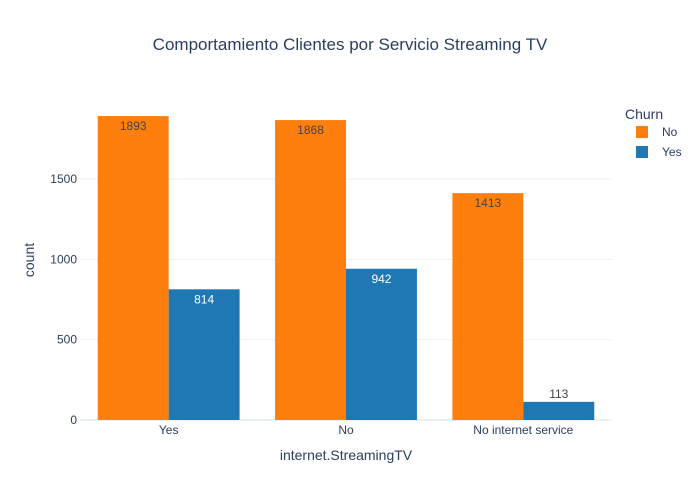 The image size is (700, 500). I want to click on bar-value-label: 942, so click(381, 279).